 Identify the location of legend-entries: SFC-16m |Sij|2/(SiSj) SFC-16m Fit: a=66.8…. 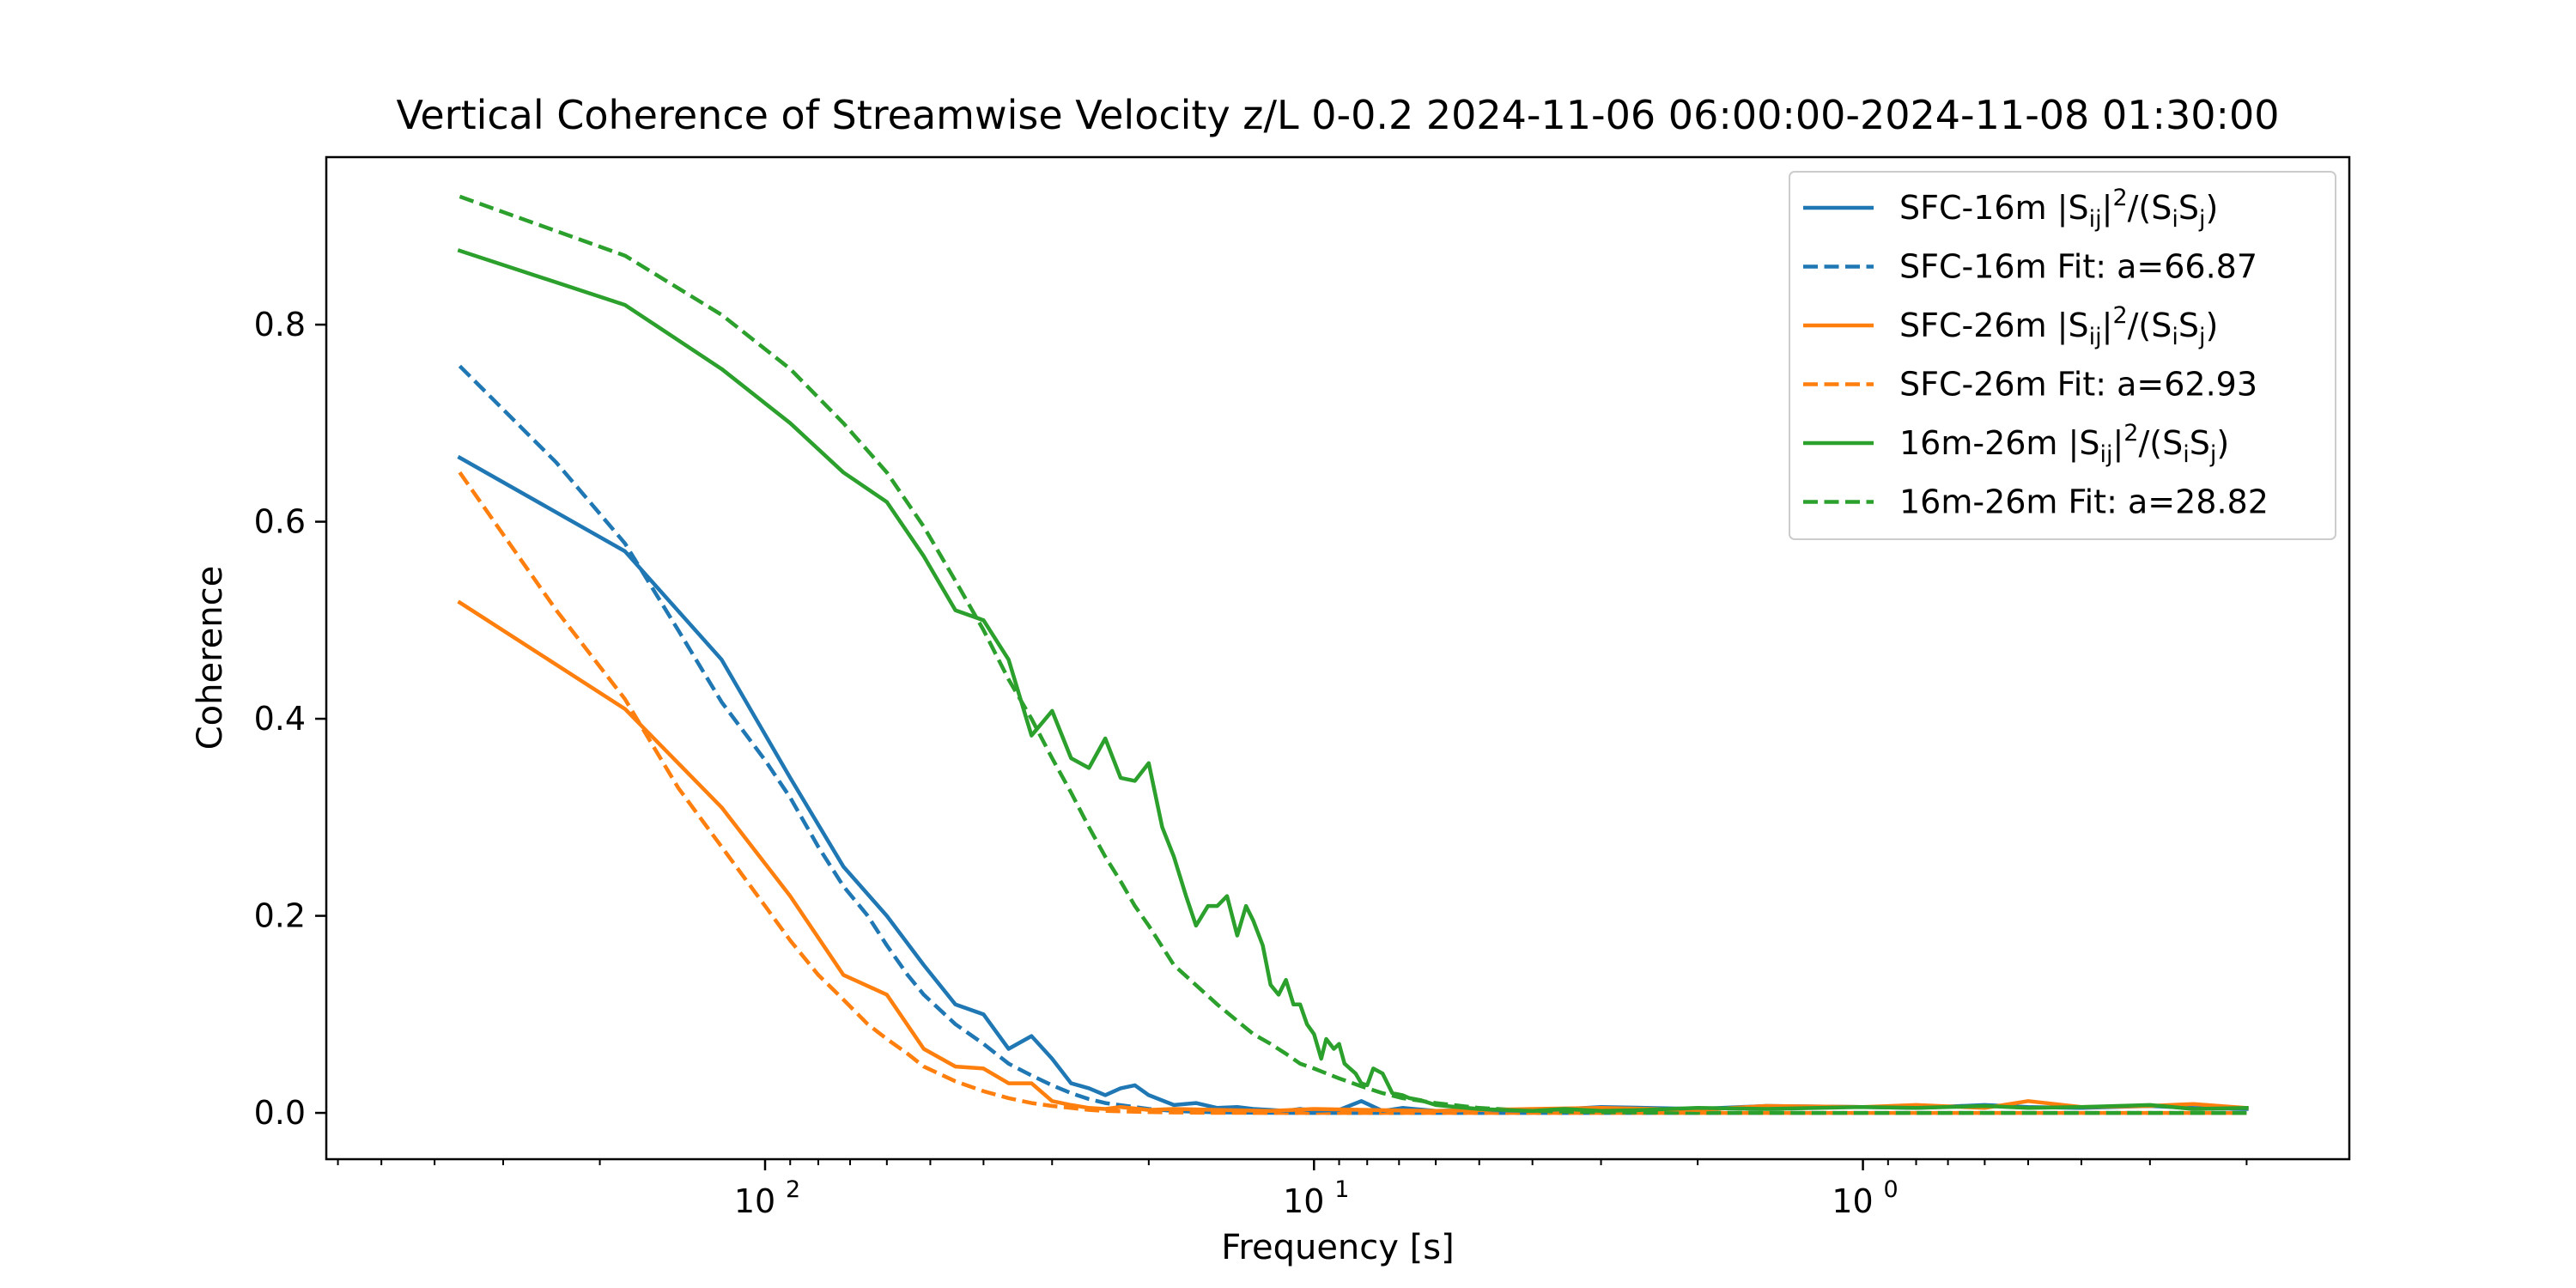
(2036, 353).